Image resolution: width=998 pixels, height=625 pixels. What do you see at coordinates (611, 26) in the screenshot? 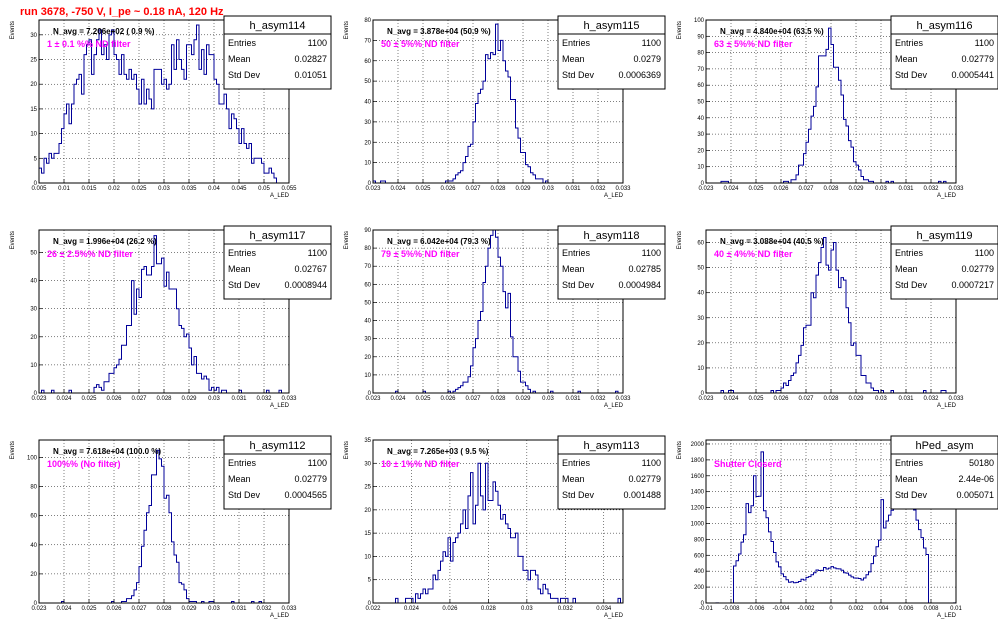
I see `stats-histogram-name: h_asym115` at bounding box center [611, 26].